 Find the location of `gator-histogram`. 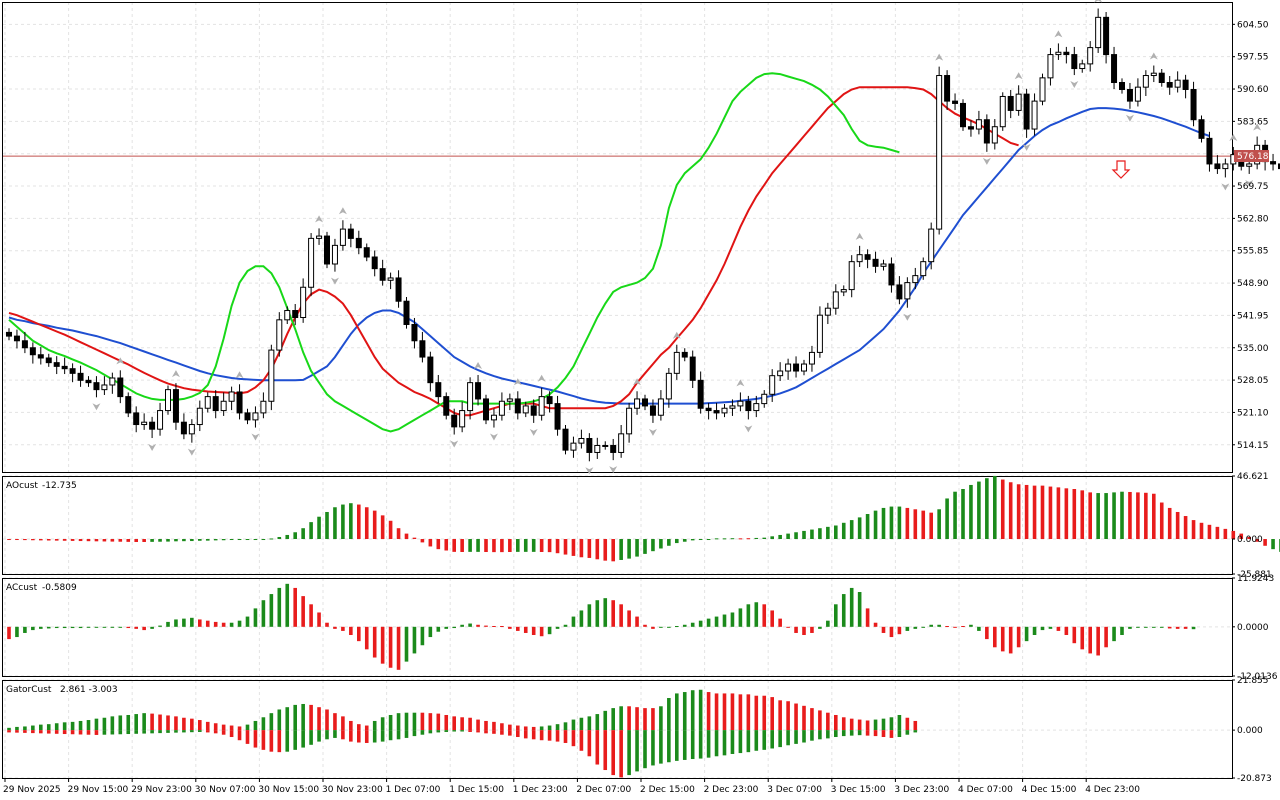

gator-histogram is located at coordinates (462, 733).